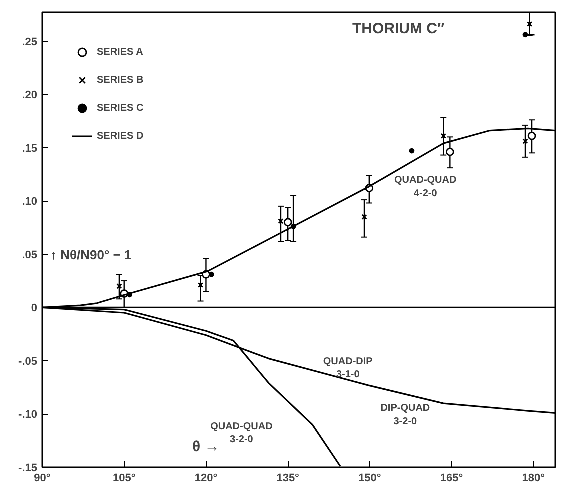 This screenshot has width=563, height=495. Describe the element at coordinates (534, 478) in the screenshot. I see `x-tick-label: 180°` at that location.